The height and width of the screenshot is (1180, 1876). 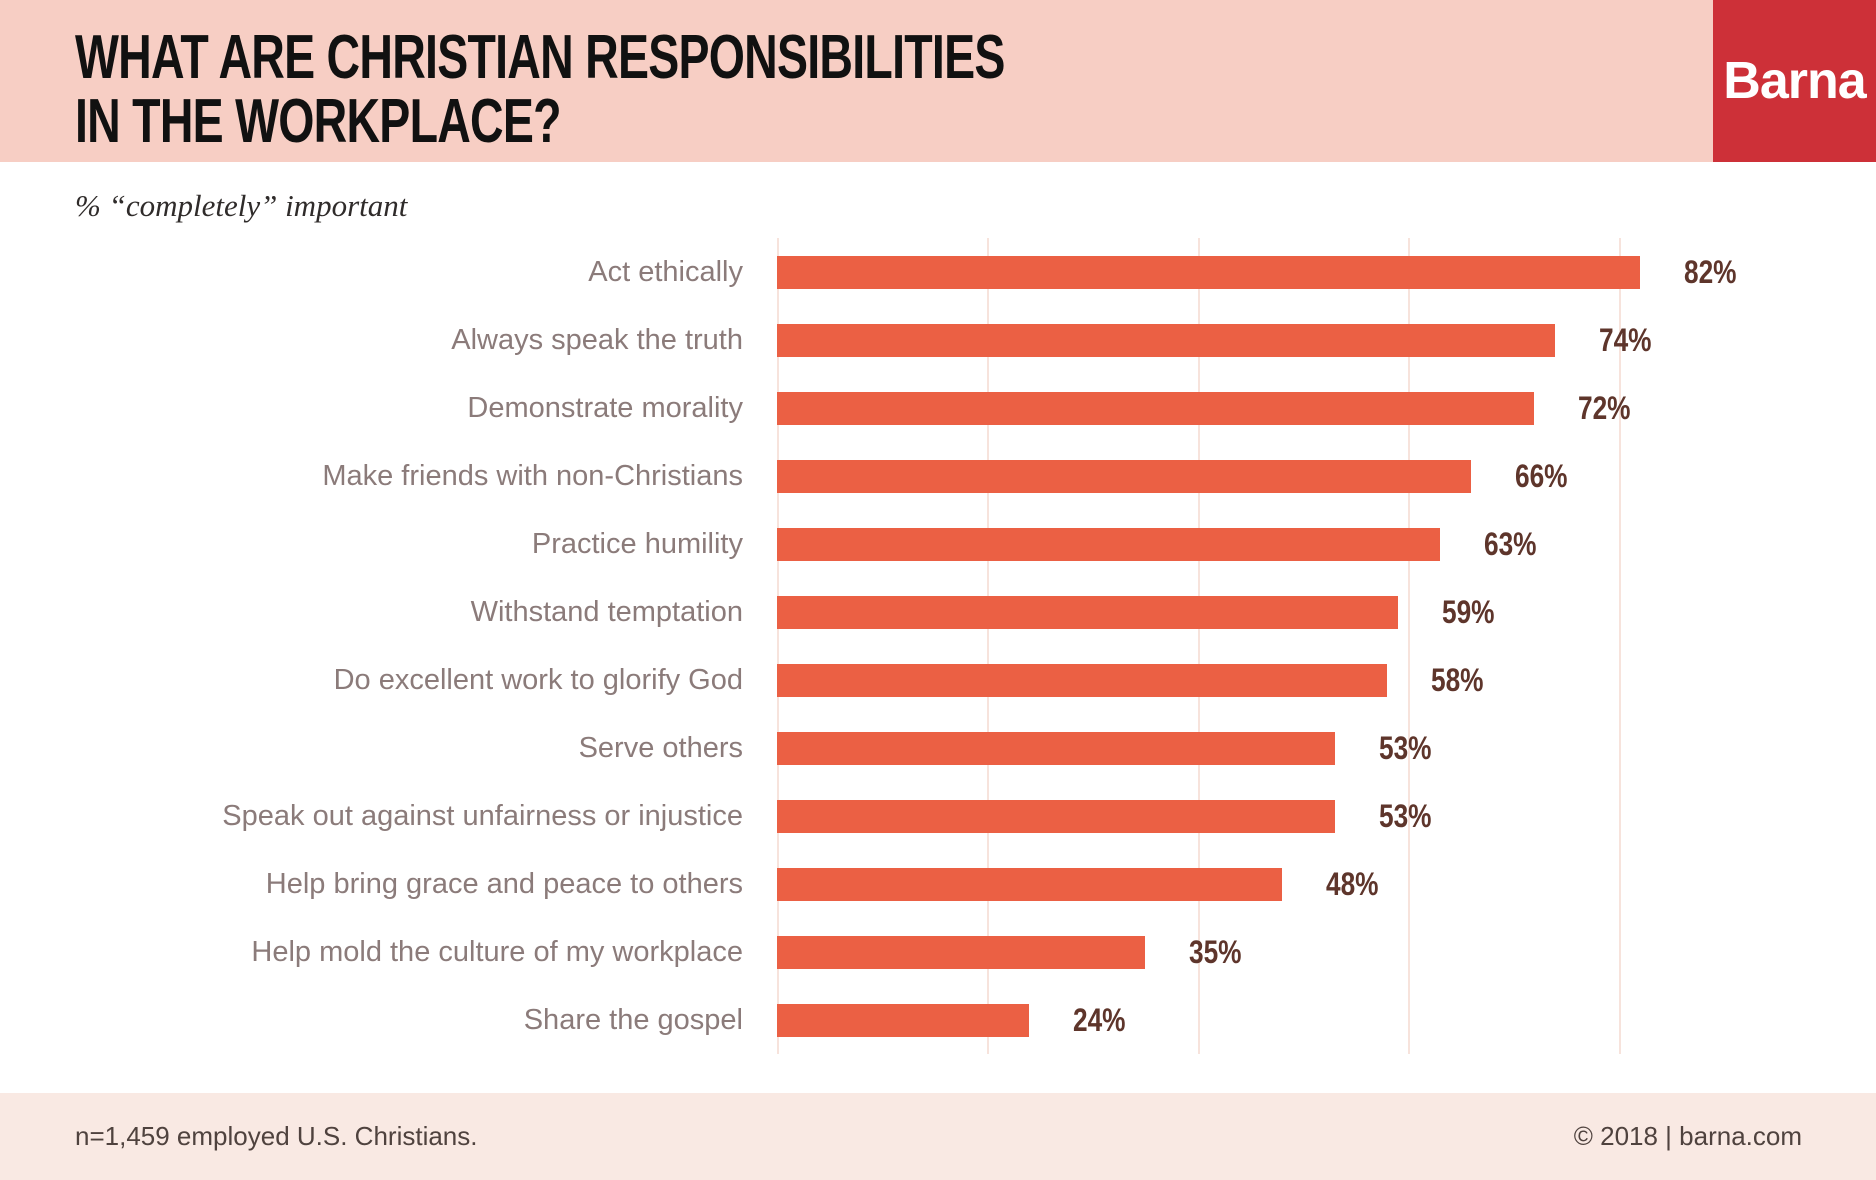 I want to click on bar-value: 24%, so click(x=1099, y=1019).